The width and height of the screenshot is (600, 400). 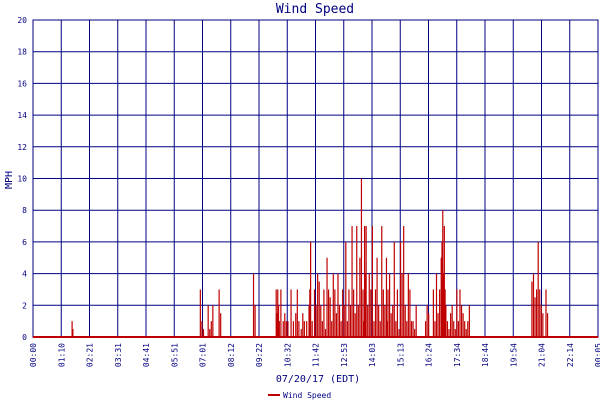 I want to click on x-tick-label: 10:32, so click(x=287, y=355).